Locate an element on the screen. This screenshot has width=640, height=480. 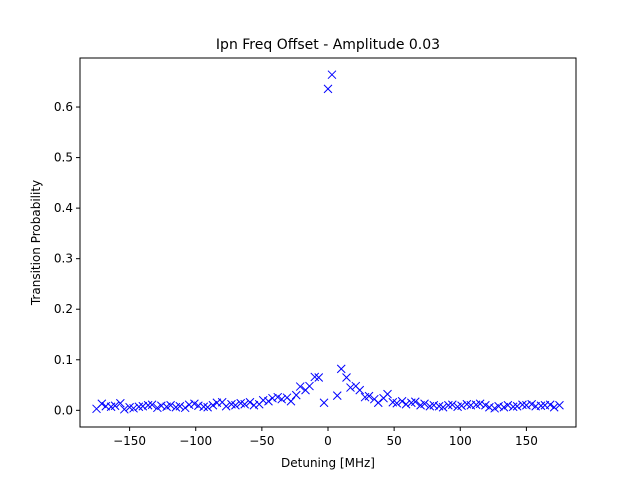
y-tick-label: 0.2 is located at coordinates (63, 309).